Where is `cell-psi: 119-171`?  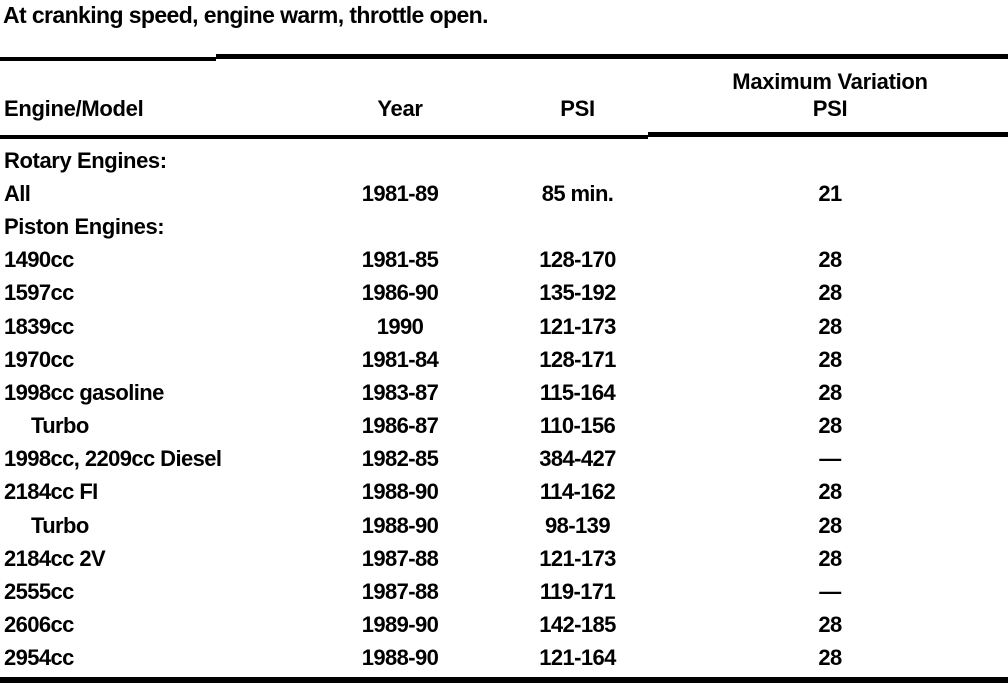
cell-psi: 119-171 is located at coordinates (577, 592).